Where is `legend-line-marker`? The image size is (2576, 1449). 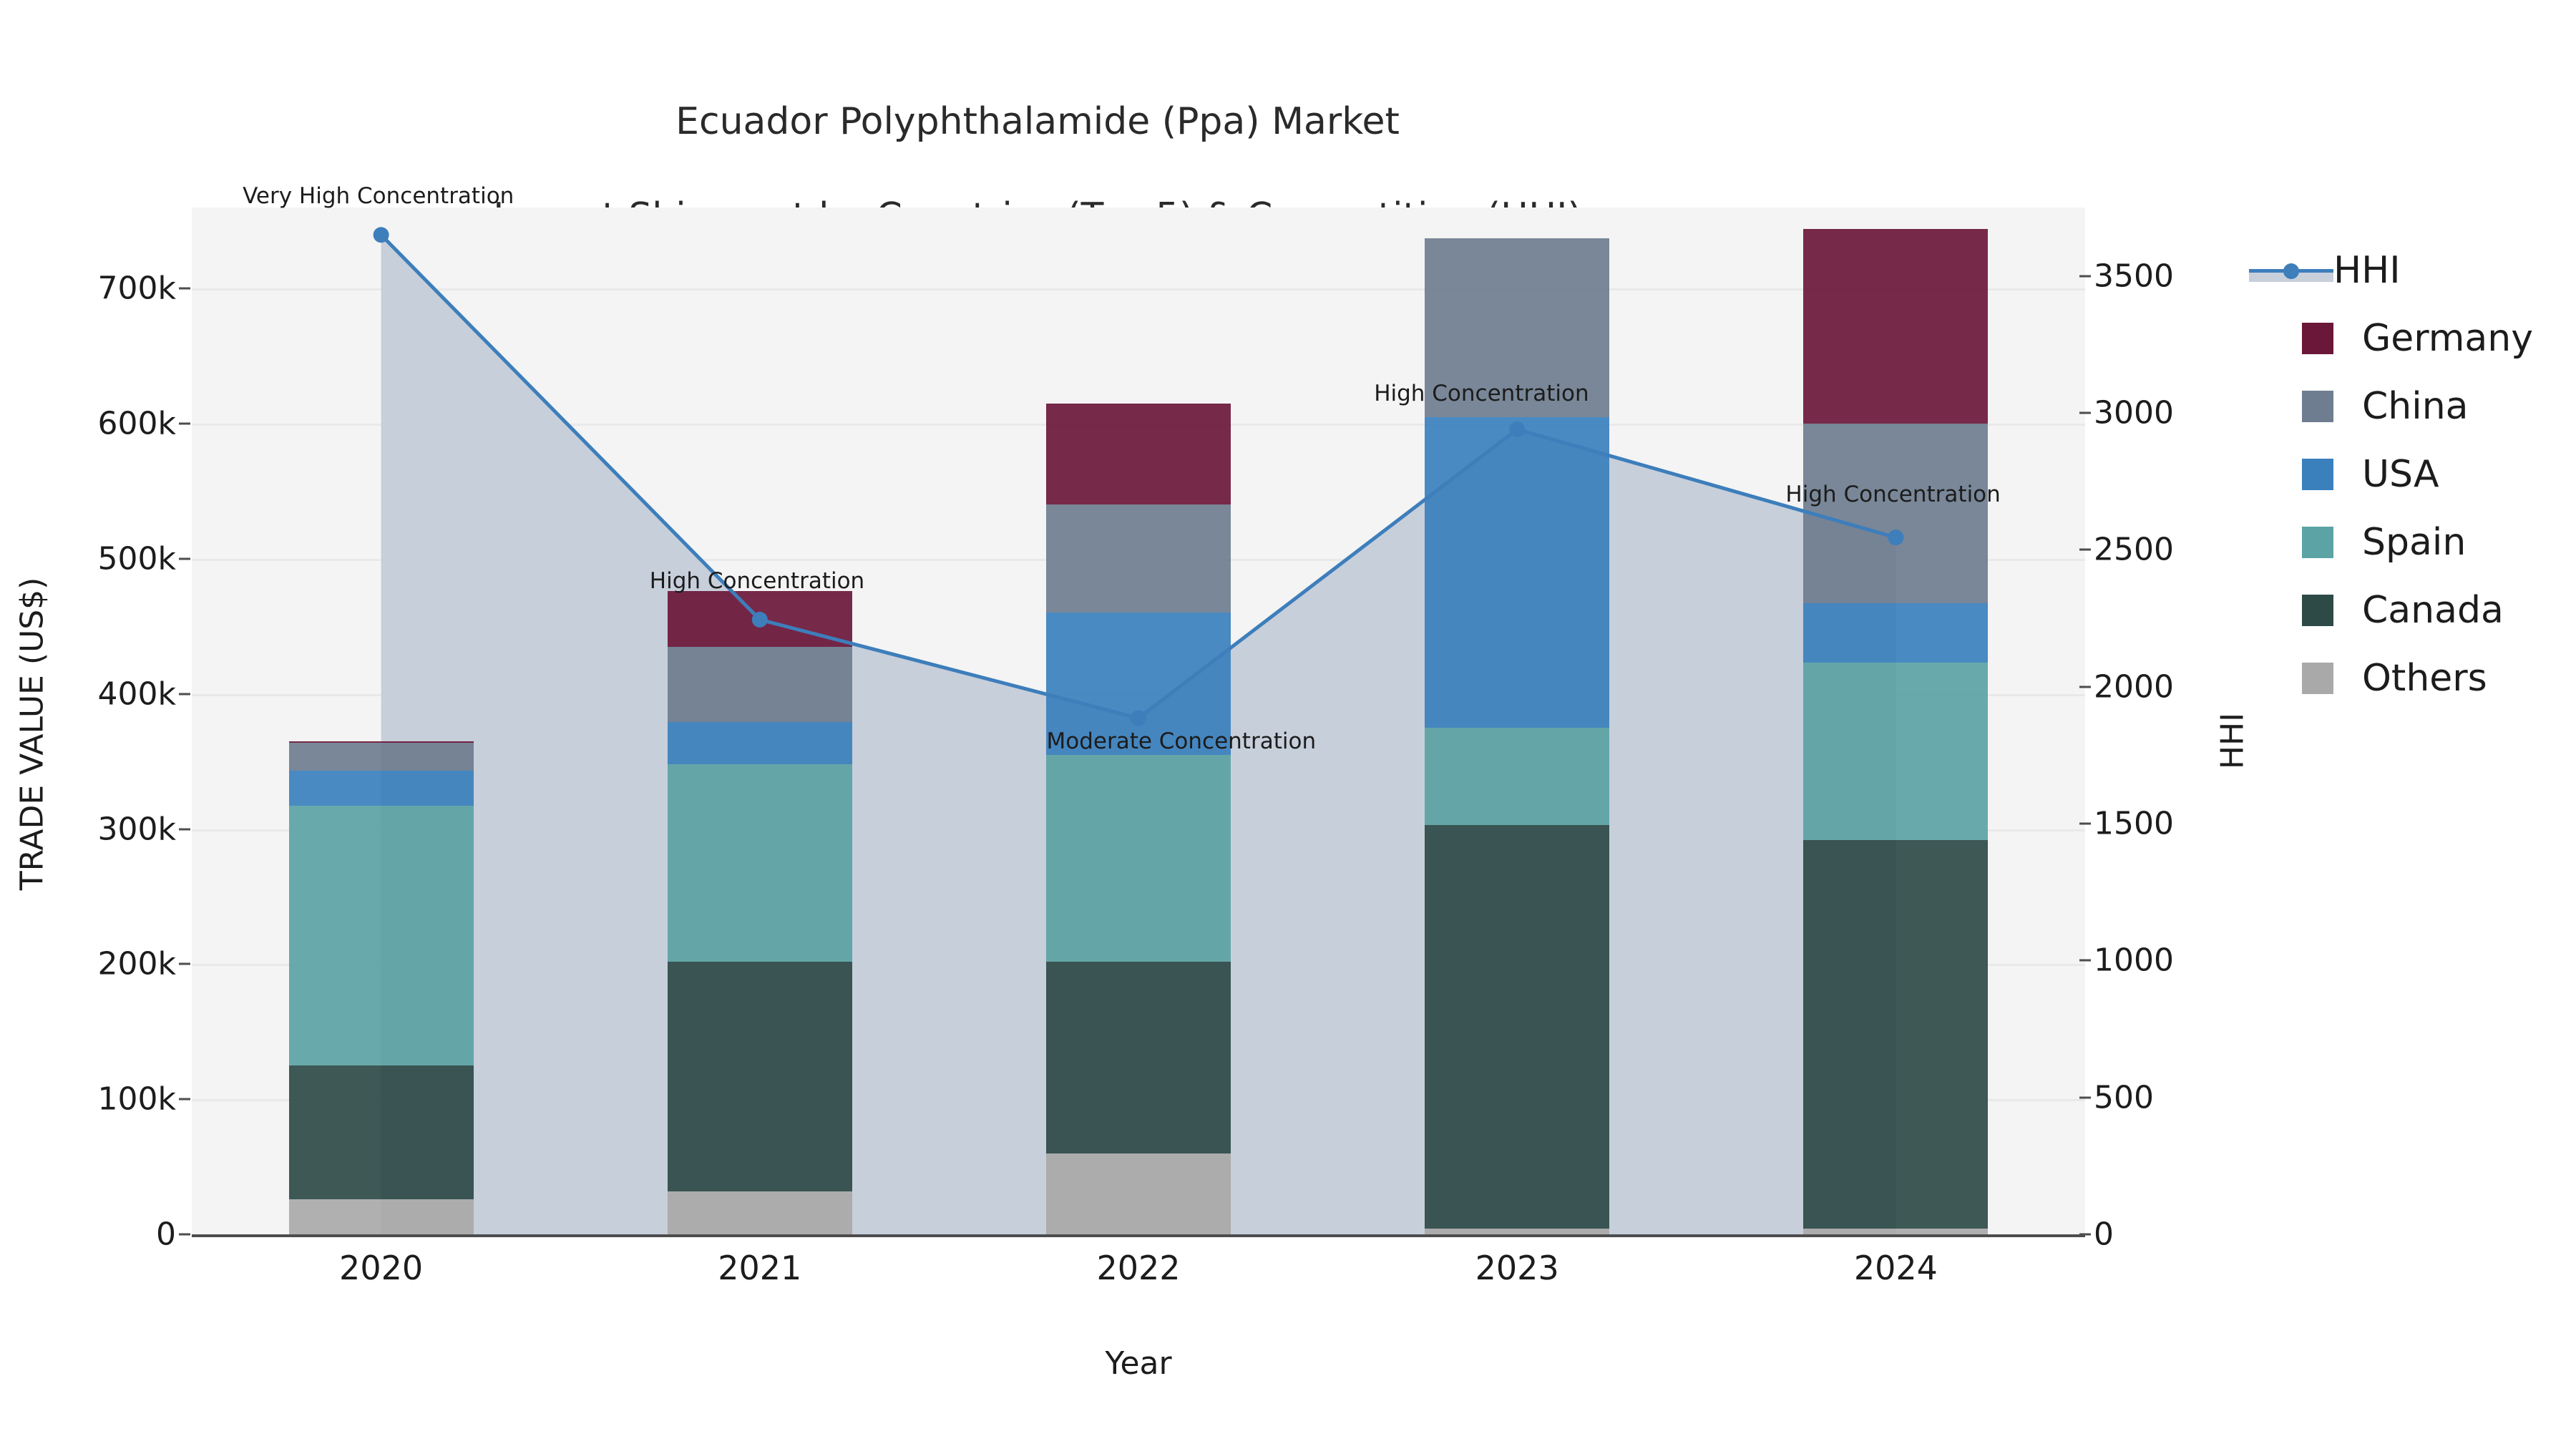
legend-line-marker is located at coordinates (2291, 270).